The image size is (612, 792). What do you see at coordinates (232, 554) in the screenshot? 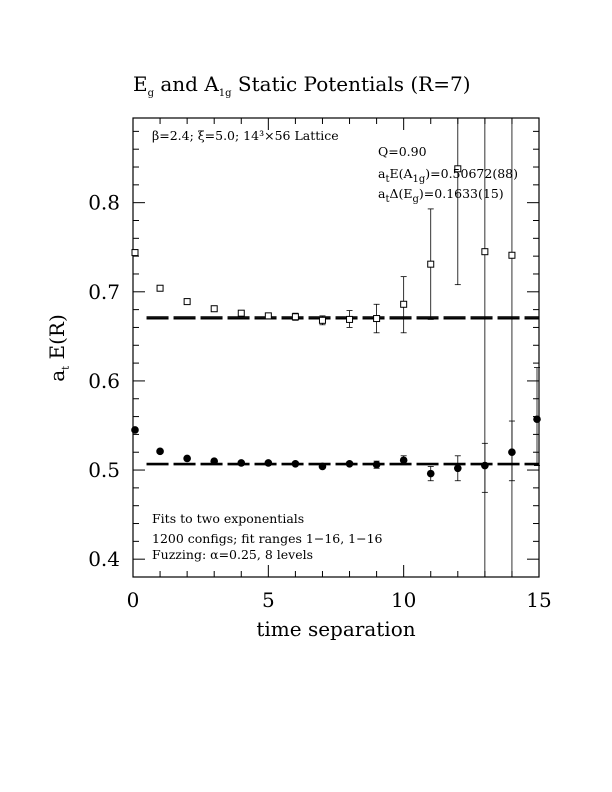
I see `fuzzing-annotation: Fuzzing: α=0.25, 8 levels` at bounding box center [232, 554].